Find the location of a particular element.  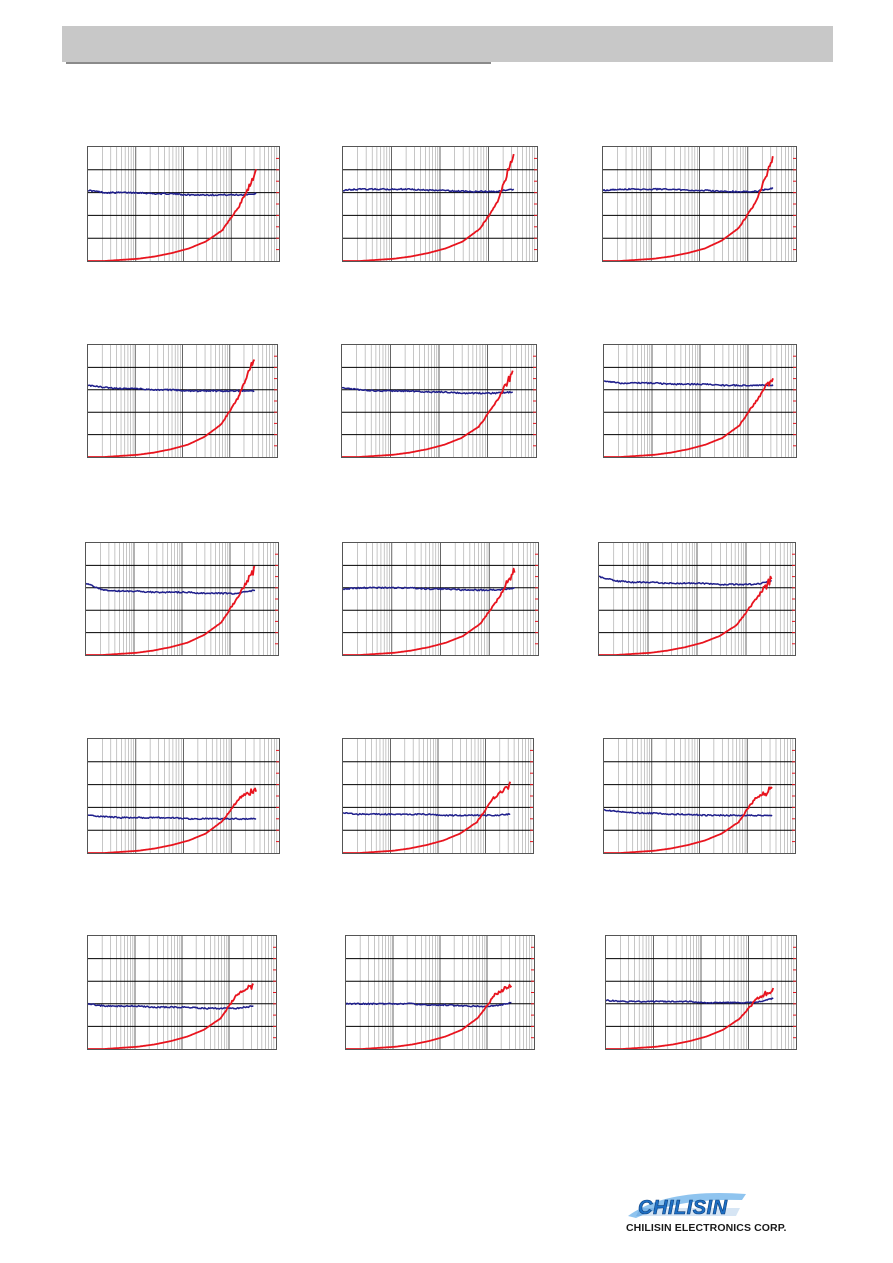

page-header-rule is located at coordinates (278, 63).